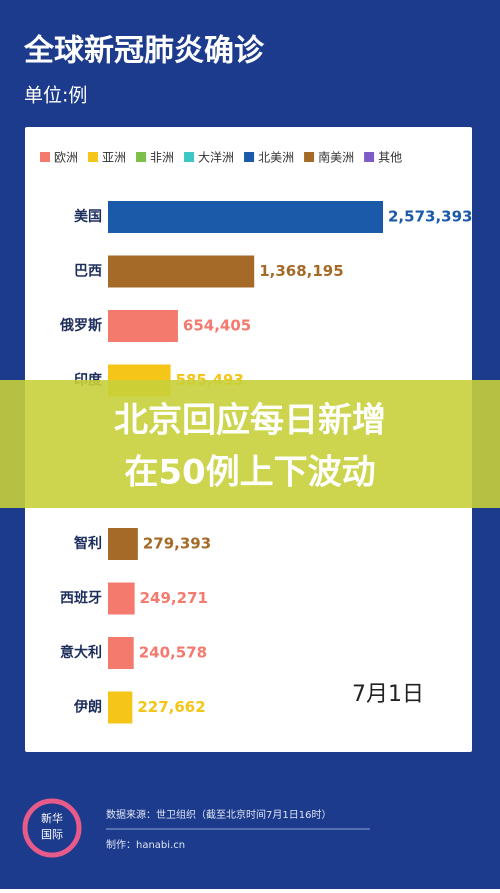  Describe the element at coordinates (88, 272) in the screenshot. I see `y-tick-label: 巴西` at that location.